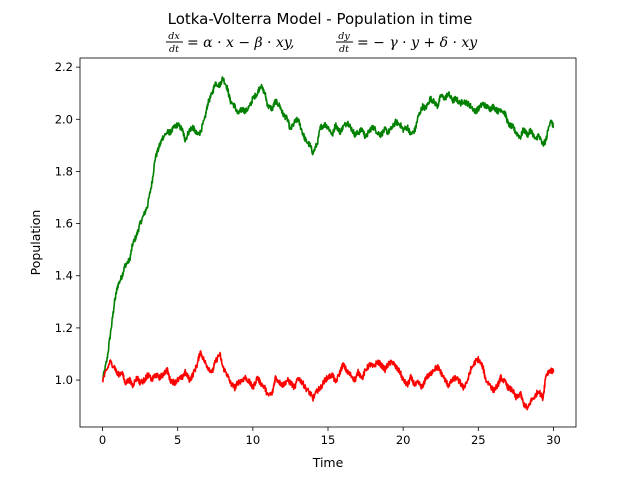 This screenshot has width=640, height=480. What do you see at coordinates (177, 440) in the screenshot?
I see `x-tick-label: 5` at bounding box center [177, 440].